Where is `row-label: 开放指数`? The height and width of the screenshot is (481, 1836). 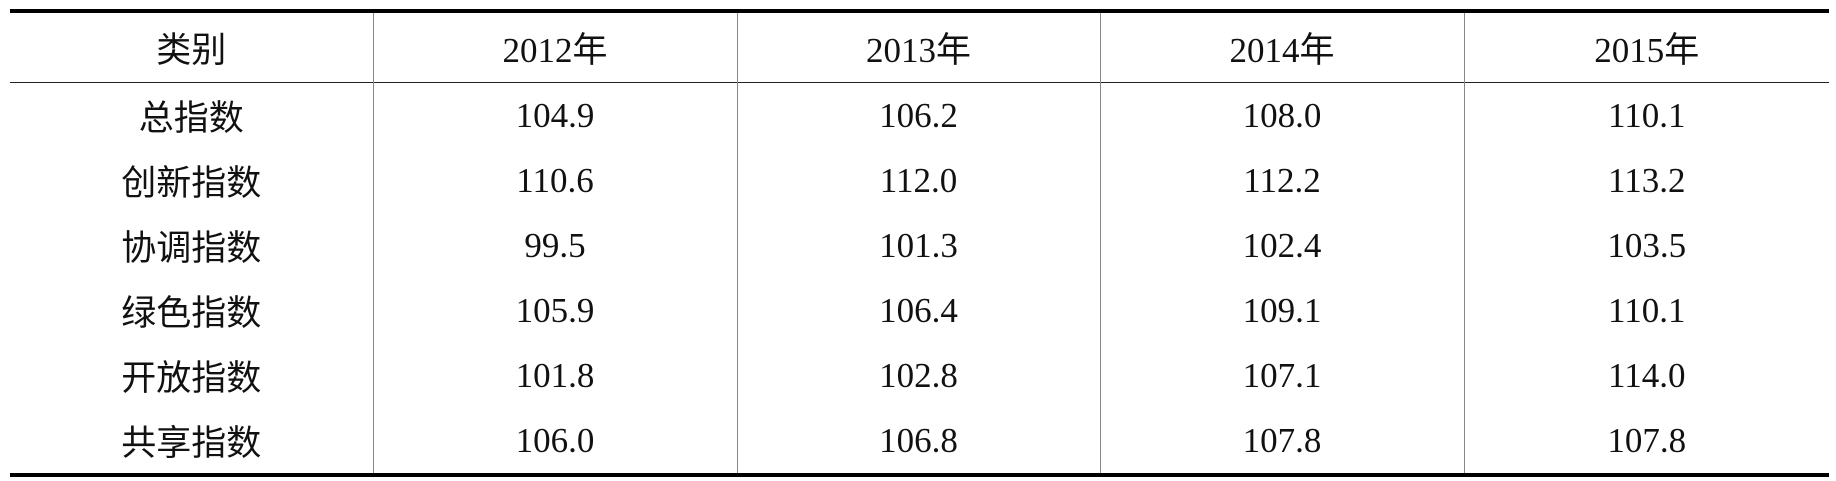 row-label: 开放指数 is located at coordinates (191, 378).